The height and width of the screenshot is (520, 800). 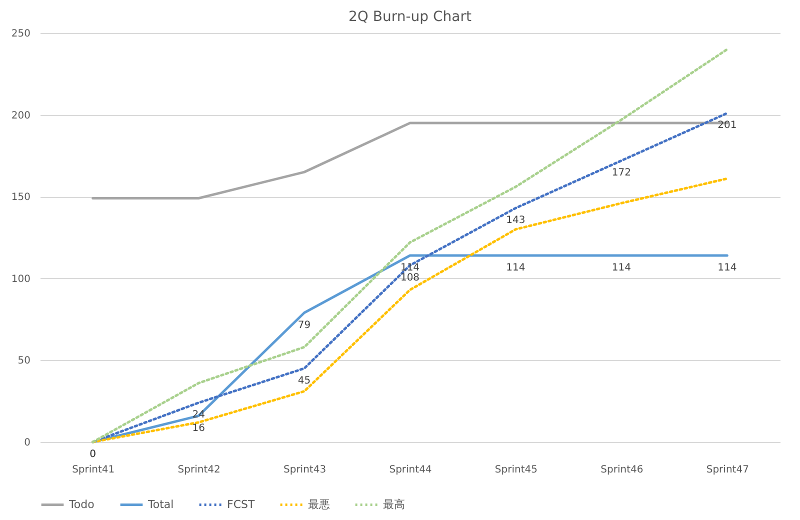 I want to click on data-label: 201, so click(x=727, y=126).